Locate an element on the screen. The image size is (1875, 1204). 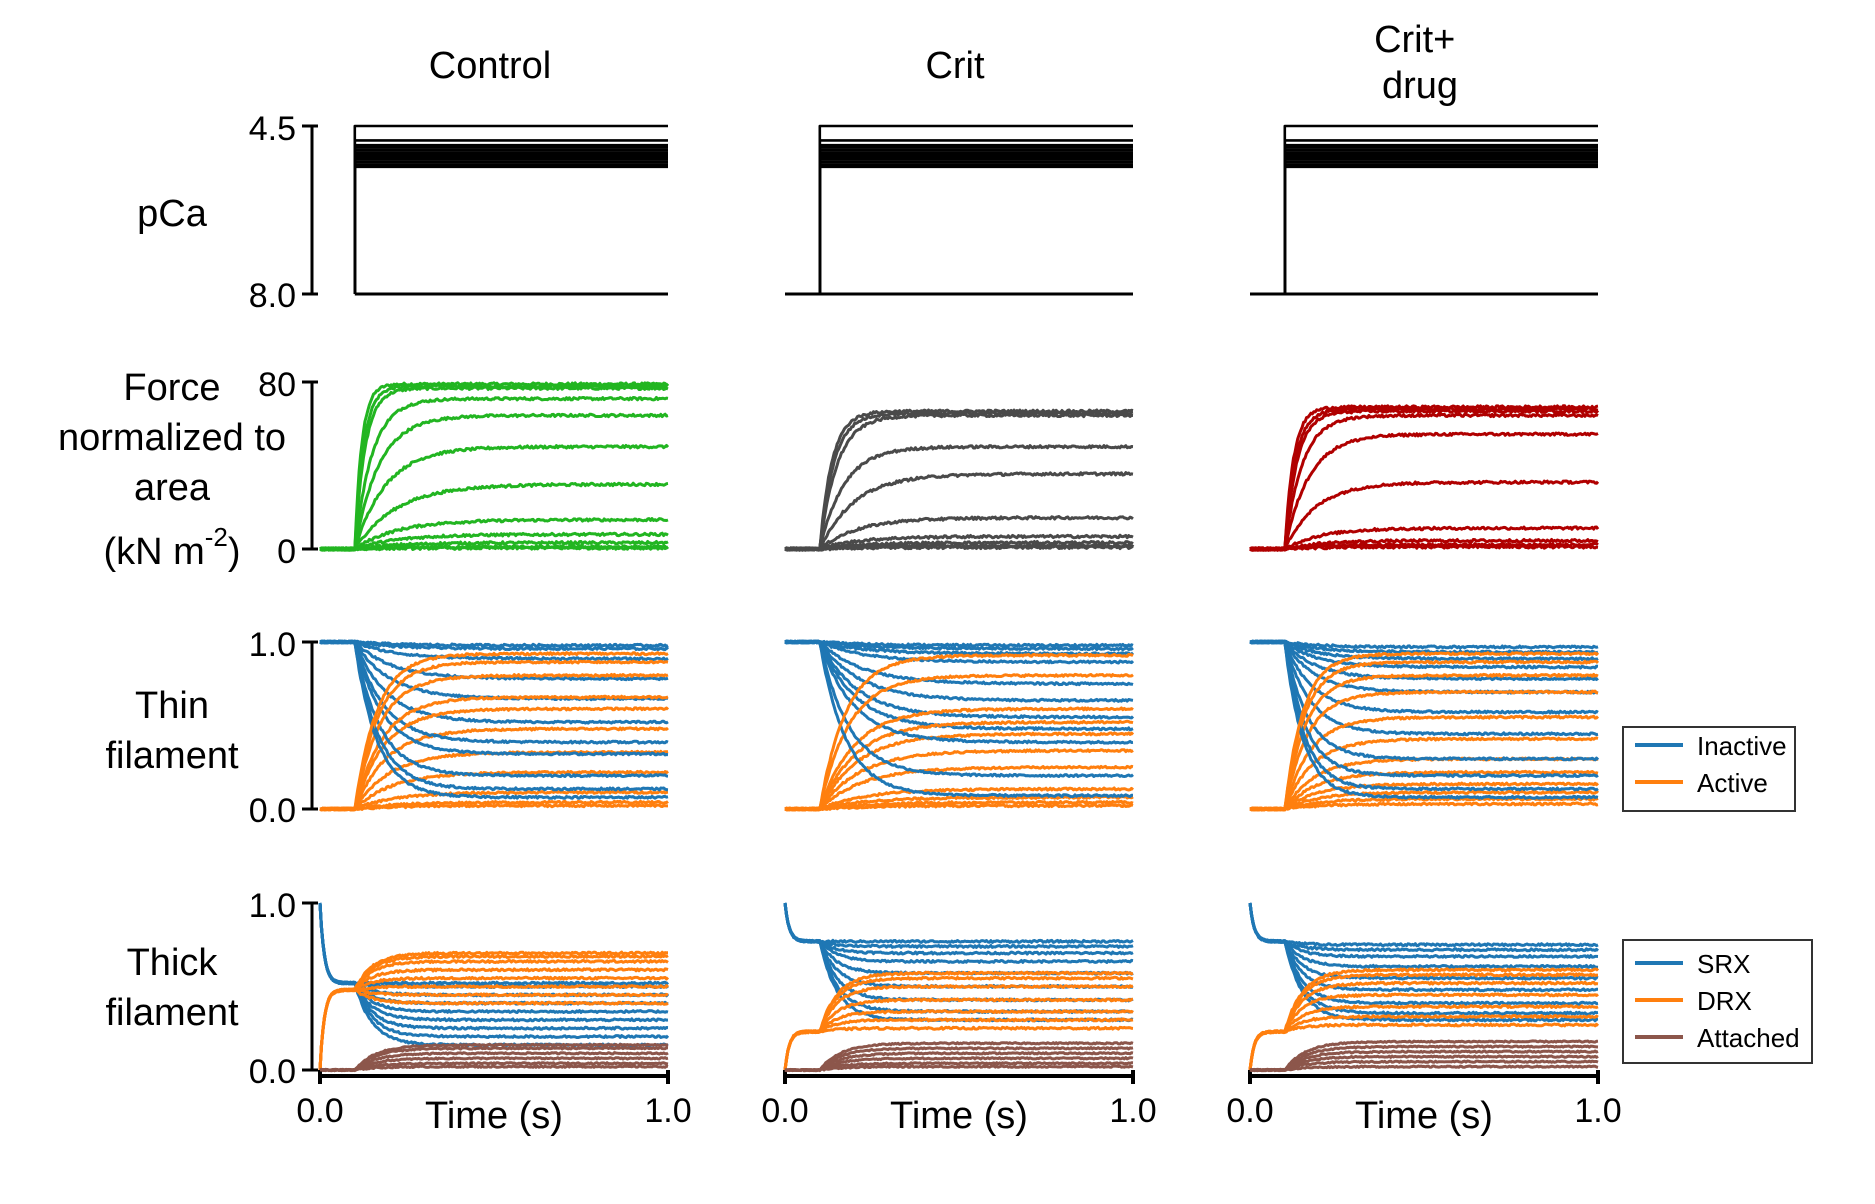
row-label-pca: pCa is located at coordinates (172, 214).